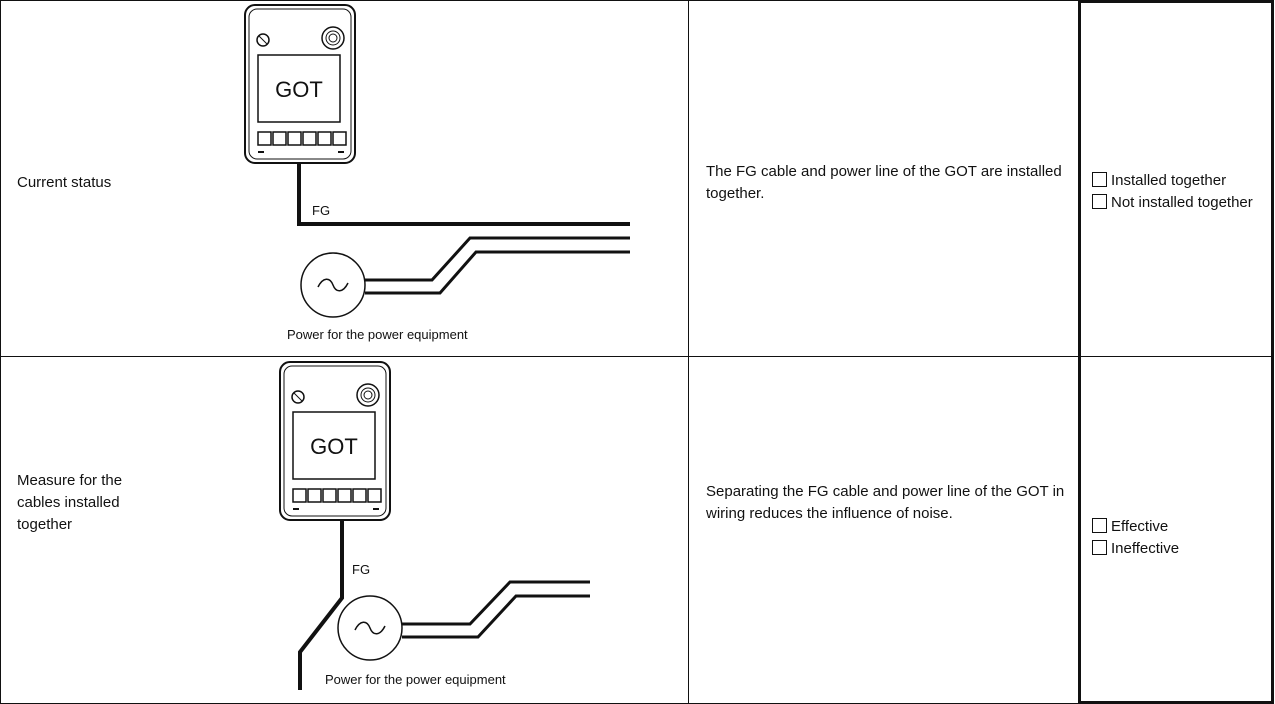 This screenshot has height=704, width=1275. Describe the element at coordinates (1169, 180) in the screenshot. I see `option-text: Installed together` at that location.